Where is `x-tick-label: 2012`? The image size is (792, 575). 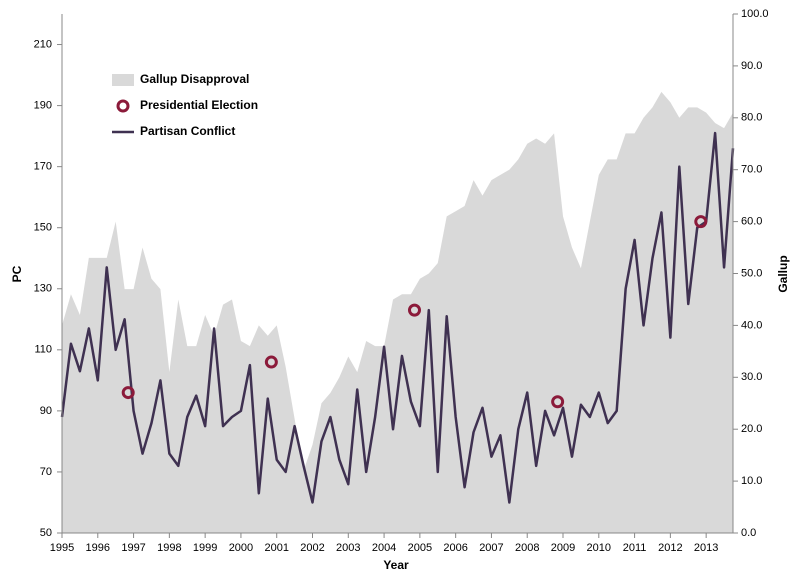 x-tick-label: 2012 is located at coordinates (670, 548).